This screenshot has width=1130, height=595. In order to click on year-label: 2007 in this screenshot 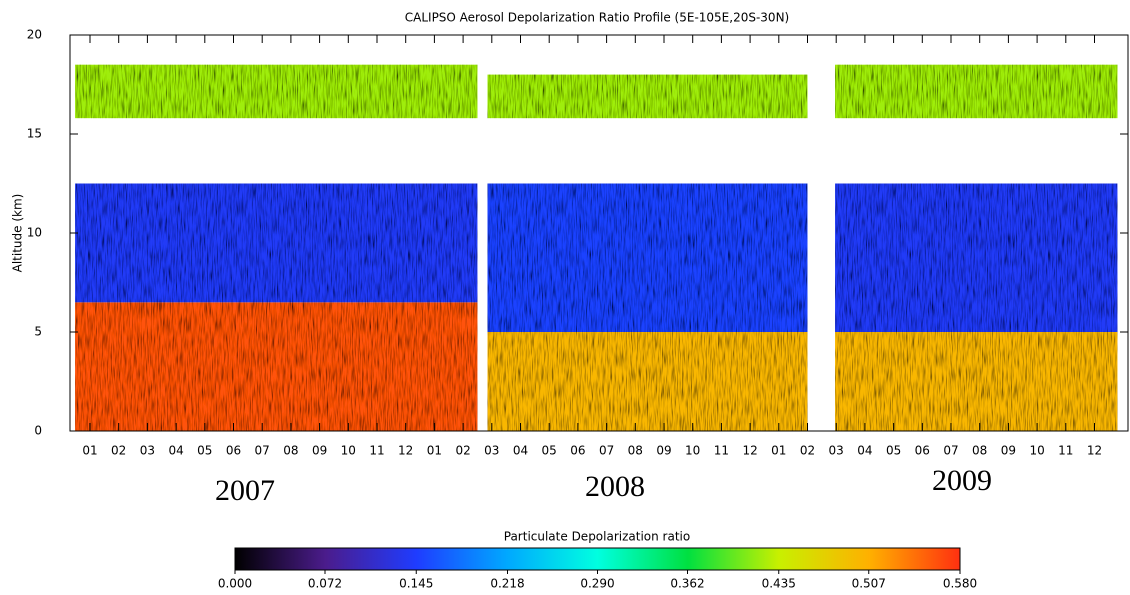, I will do `click(245, 490)`.